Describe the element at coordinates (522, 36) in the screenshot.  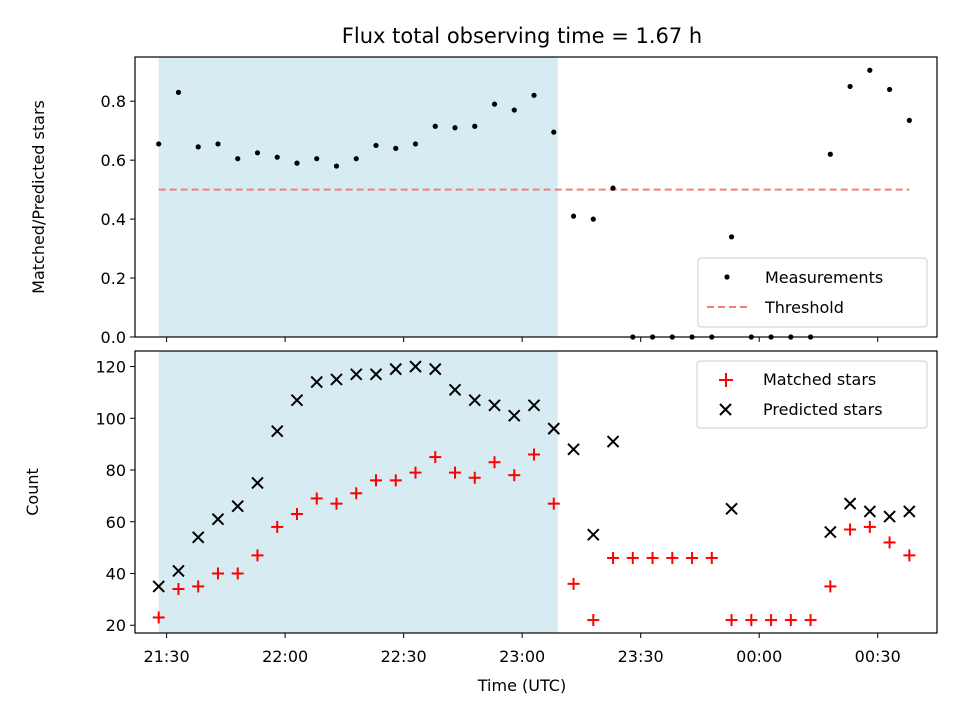
I see `chart-title: Flux total observing time = 1.67 h` at that location.